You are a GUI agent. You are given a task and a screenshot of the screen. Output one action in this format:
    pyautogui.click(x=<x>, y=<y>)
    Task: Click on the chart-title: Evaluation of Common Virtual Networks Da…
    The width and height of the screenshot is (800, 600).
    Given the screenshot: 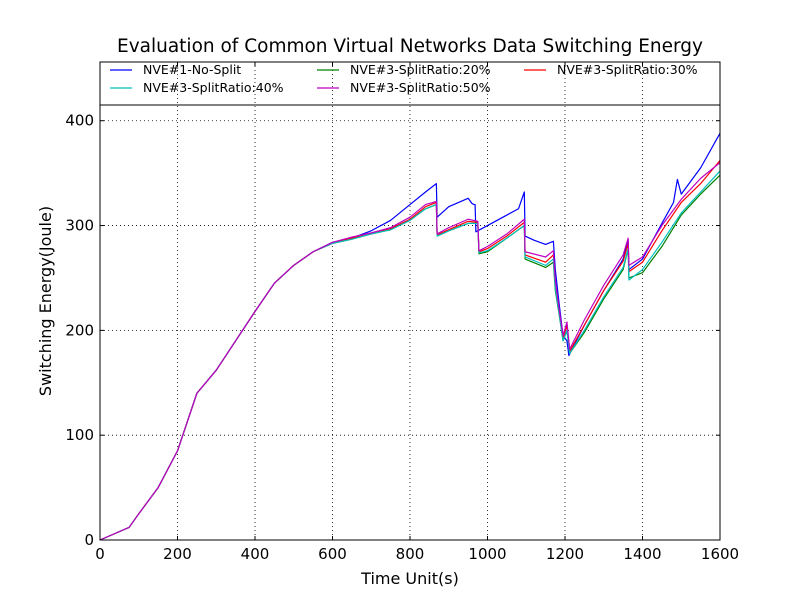 What is the action you would take?
    pyautogui.click(x=410, y=46)
    